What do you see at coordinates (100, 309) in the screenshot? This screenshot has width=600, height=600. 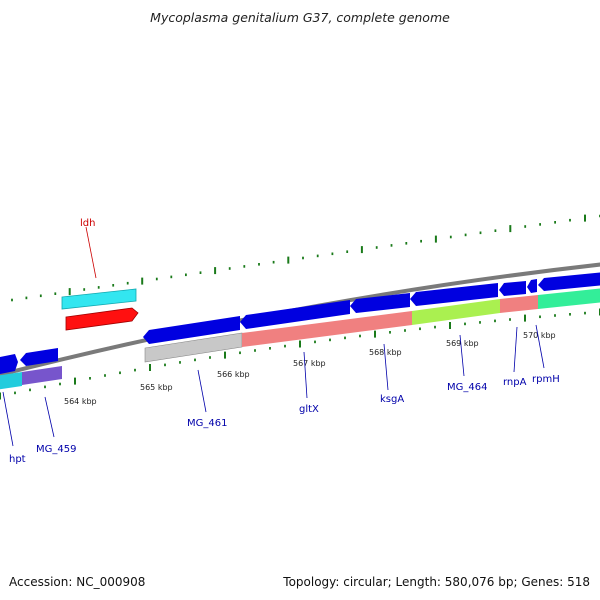 I see `ldh-gene-block` at bounding box center [100, 309].